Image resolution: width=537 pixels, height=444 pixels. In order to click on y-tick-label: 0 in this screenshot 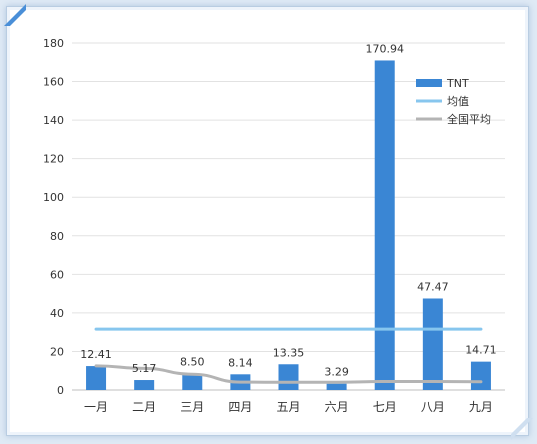, I will do `click(60, 390)`.